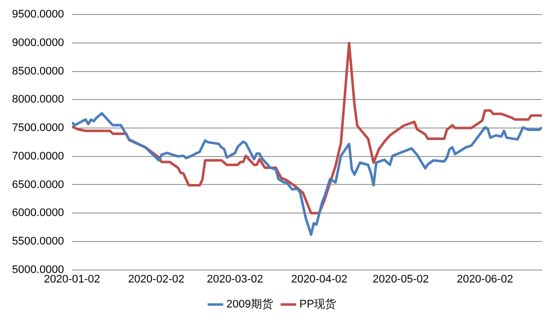 The width and height of the screenshot is (550, 324). What do you see at coordinates (319, 279) in the screenshot?
I see `x-tick-label: 2020-04-02` at bounding box center [319, 279].